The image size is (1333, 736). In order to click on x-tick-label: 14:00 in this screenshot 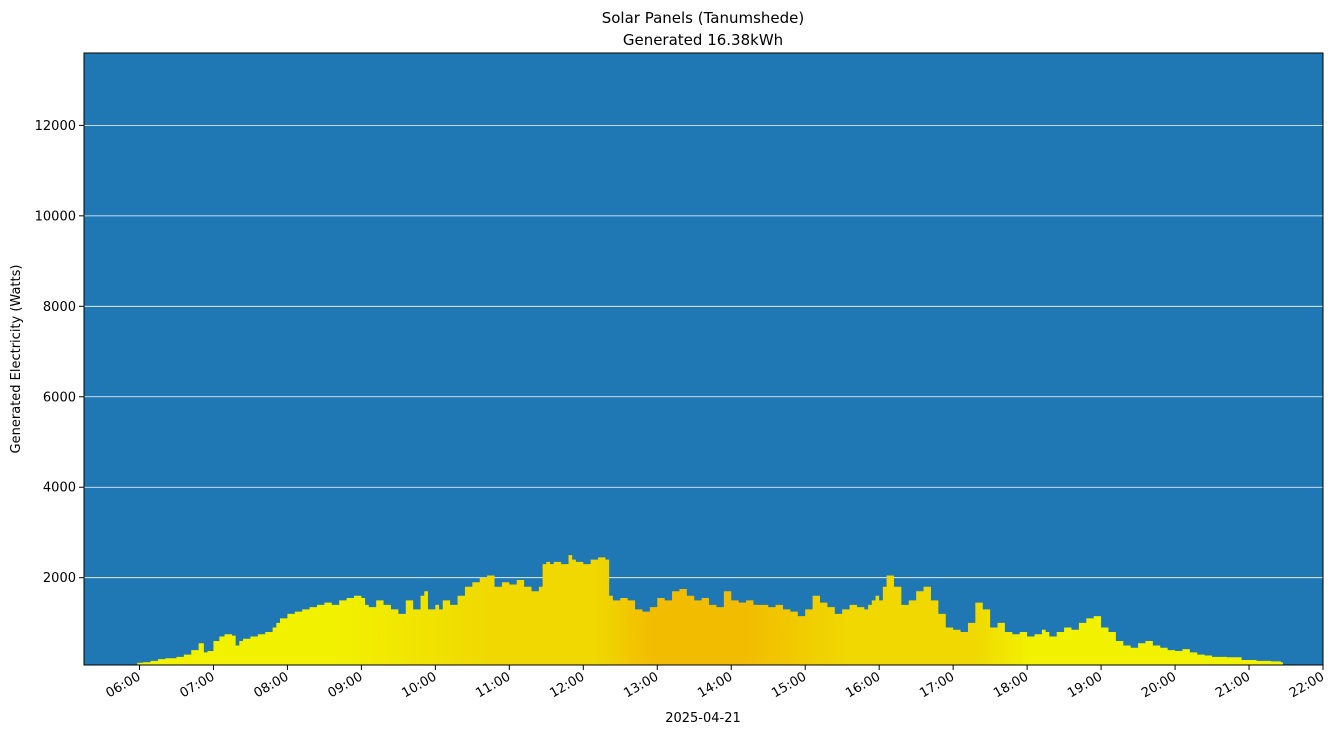, I will do `click(715, 685)`.